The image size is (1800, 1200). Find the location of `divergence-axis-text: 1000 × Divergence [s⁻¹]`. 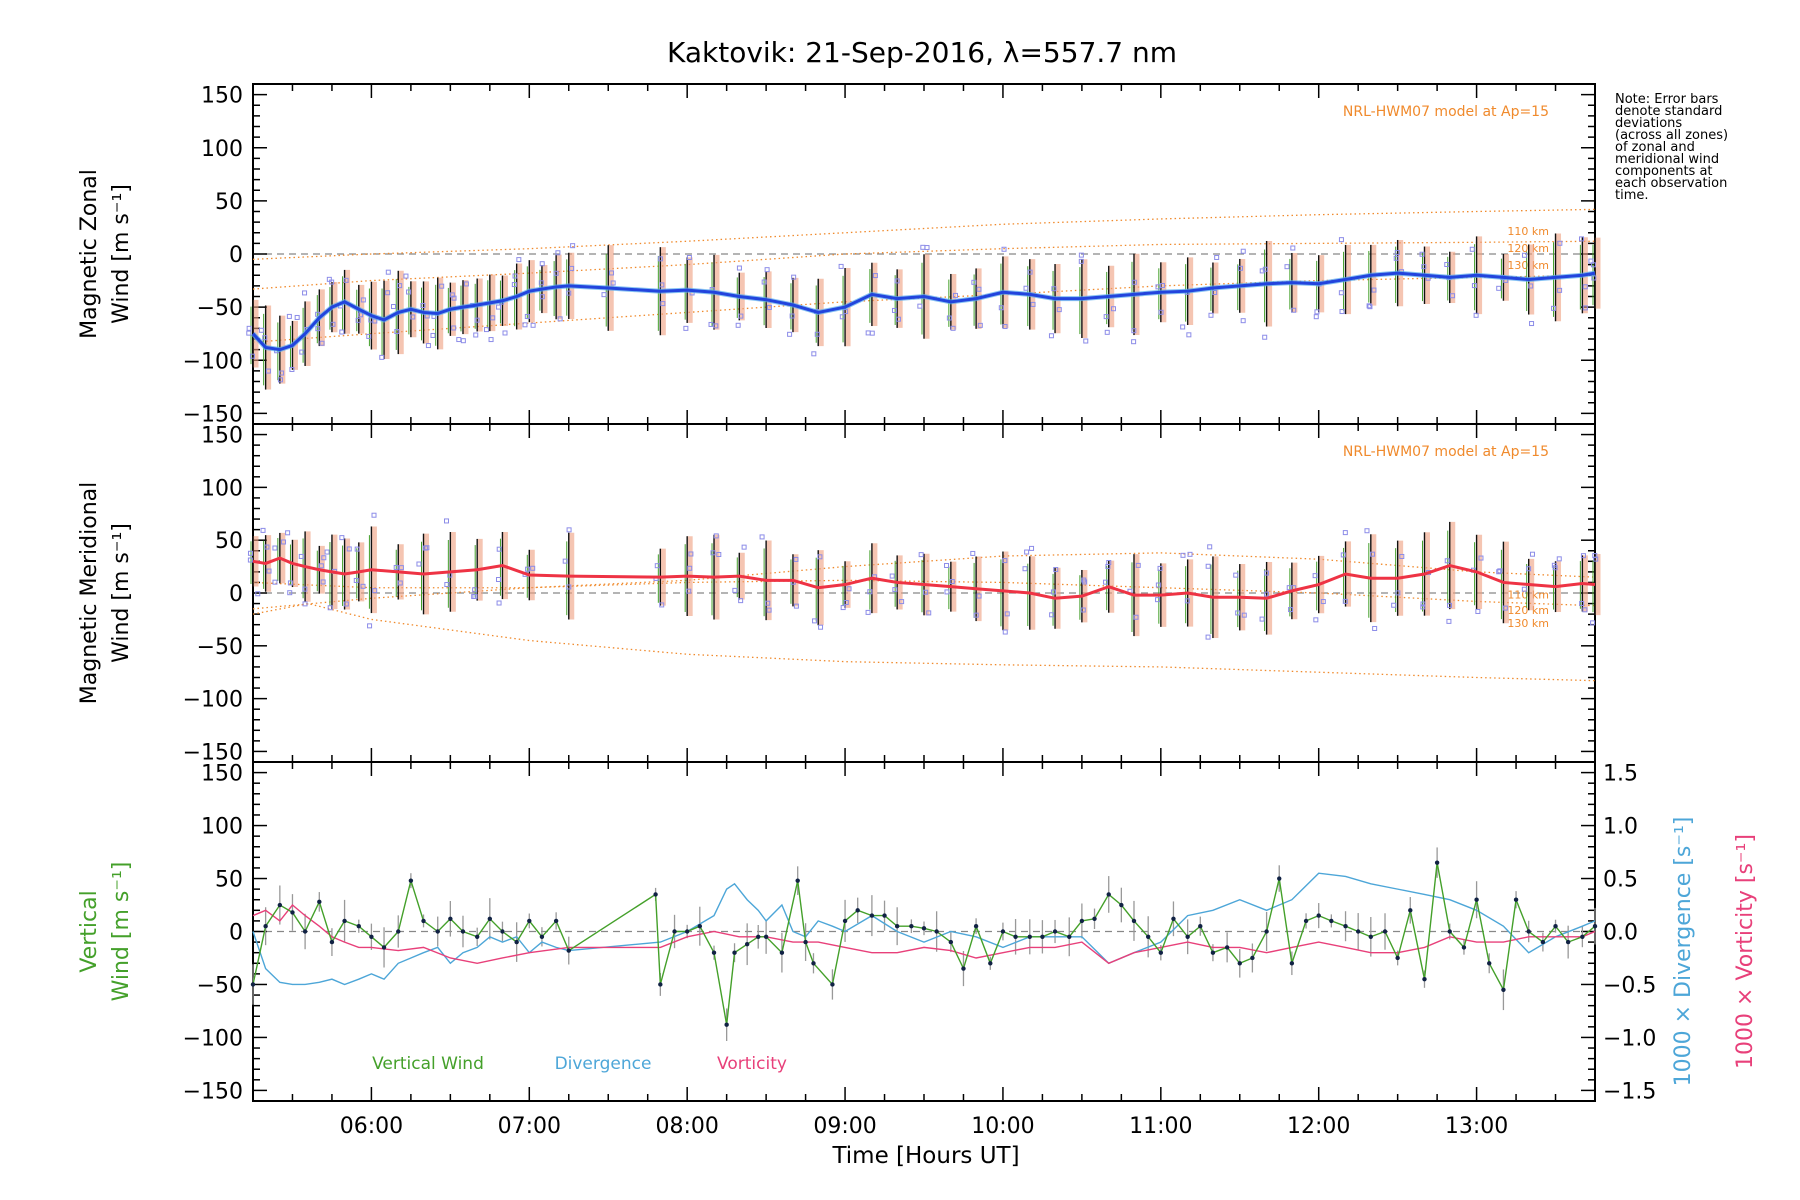

divergence-axis-text: 1000 × Divergence [s⁻¹] is located at coordinates (1683, 952).